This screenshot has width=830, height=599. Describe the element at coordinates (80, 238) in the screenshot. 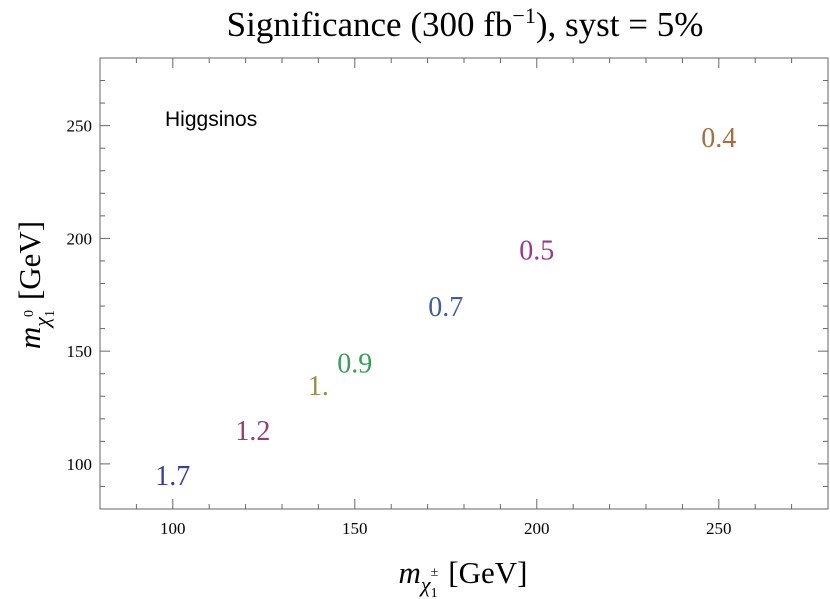

I see `y-tick-label: 200` at that location.